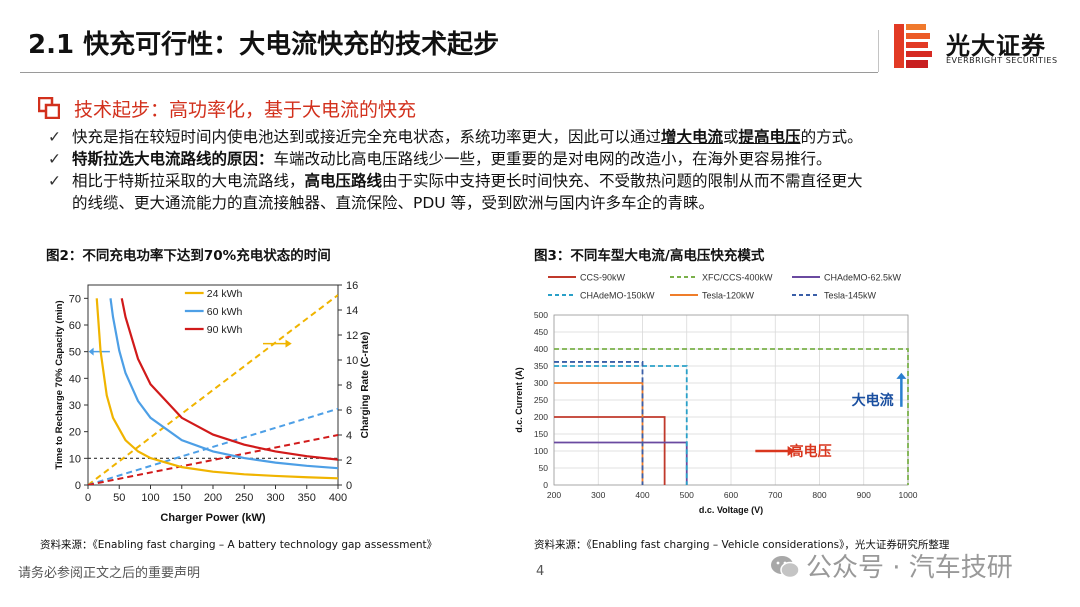 This screenshot has height=607, width=1080. I want to click on x-tick-label: 700, so click(775, 495).